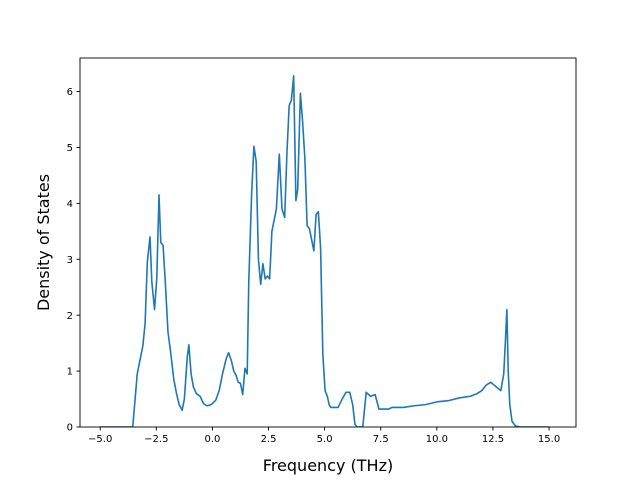 Image resolution: width=640 pixels, height=480 pixels. Describe the element at coordinates (70, 260) in the screenshot. I see `y-tick-label: 3` at that location.